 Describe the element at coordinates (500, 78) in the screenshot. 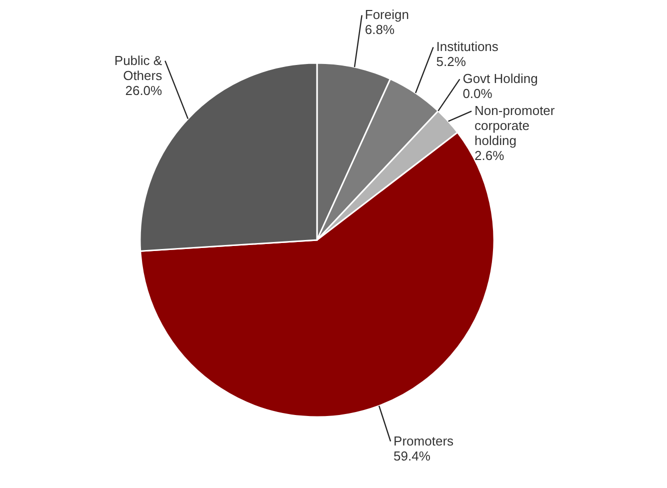

I see `category-label: Govt Holding` at that location.